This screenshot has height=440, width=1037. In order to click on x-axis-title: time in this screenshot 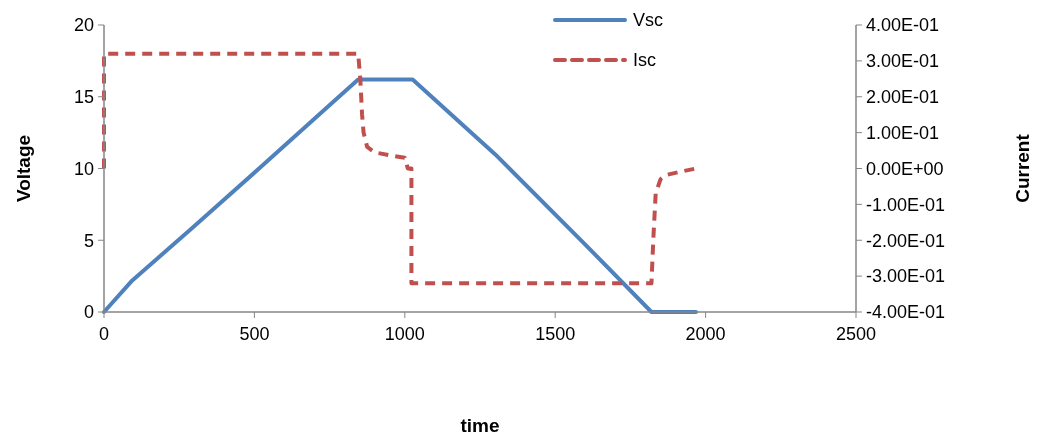, I will do `click(480, 425)`.